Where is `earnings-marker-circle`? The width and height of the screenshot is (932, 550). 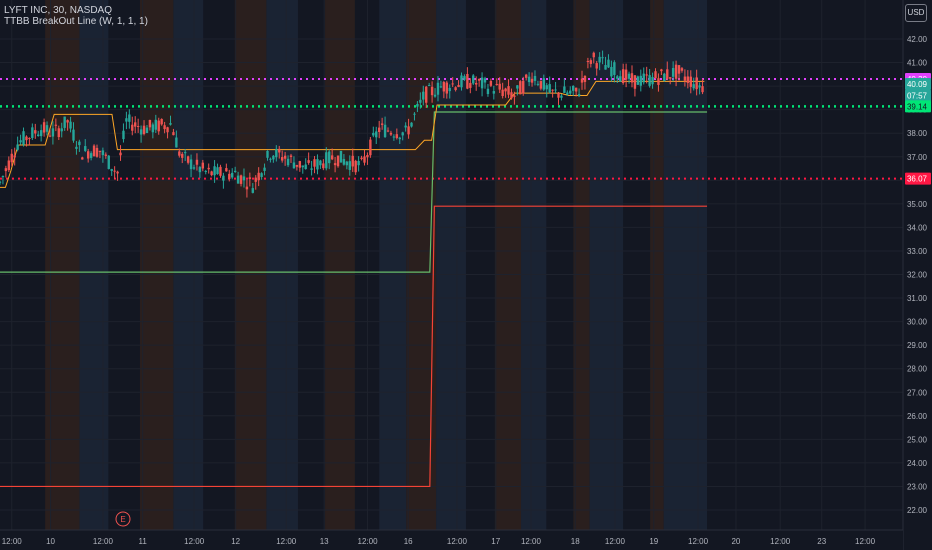 earnings-marker-circle is located at coordinates (123, 519).